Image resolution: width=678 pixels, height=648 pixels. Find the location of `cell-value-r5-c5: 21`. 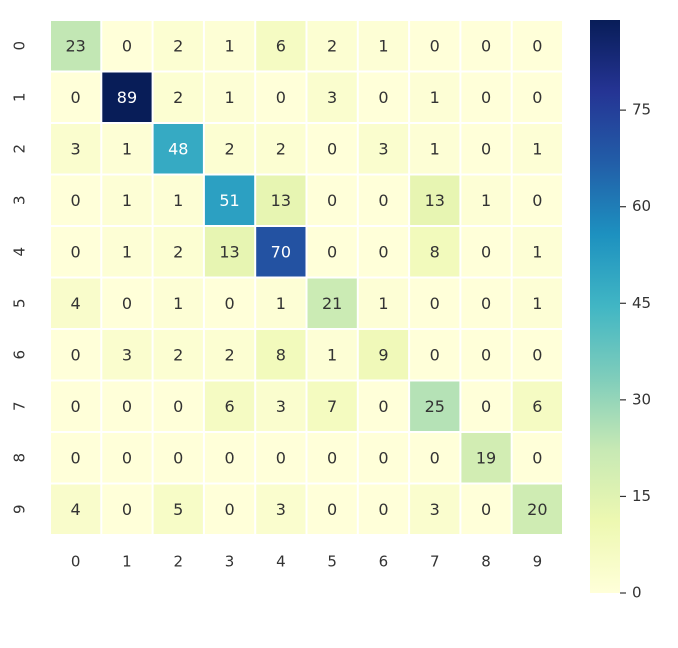

cell-value-r5-c5: 21 is located at coordinates (332, 303).